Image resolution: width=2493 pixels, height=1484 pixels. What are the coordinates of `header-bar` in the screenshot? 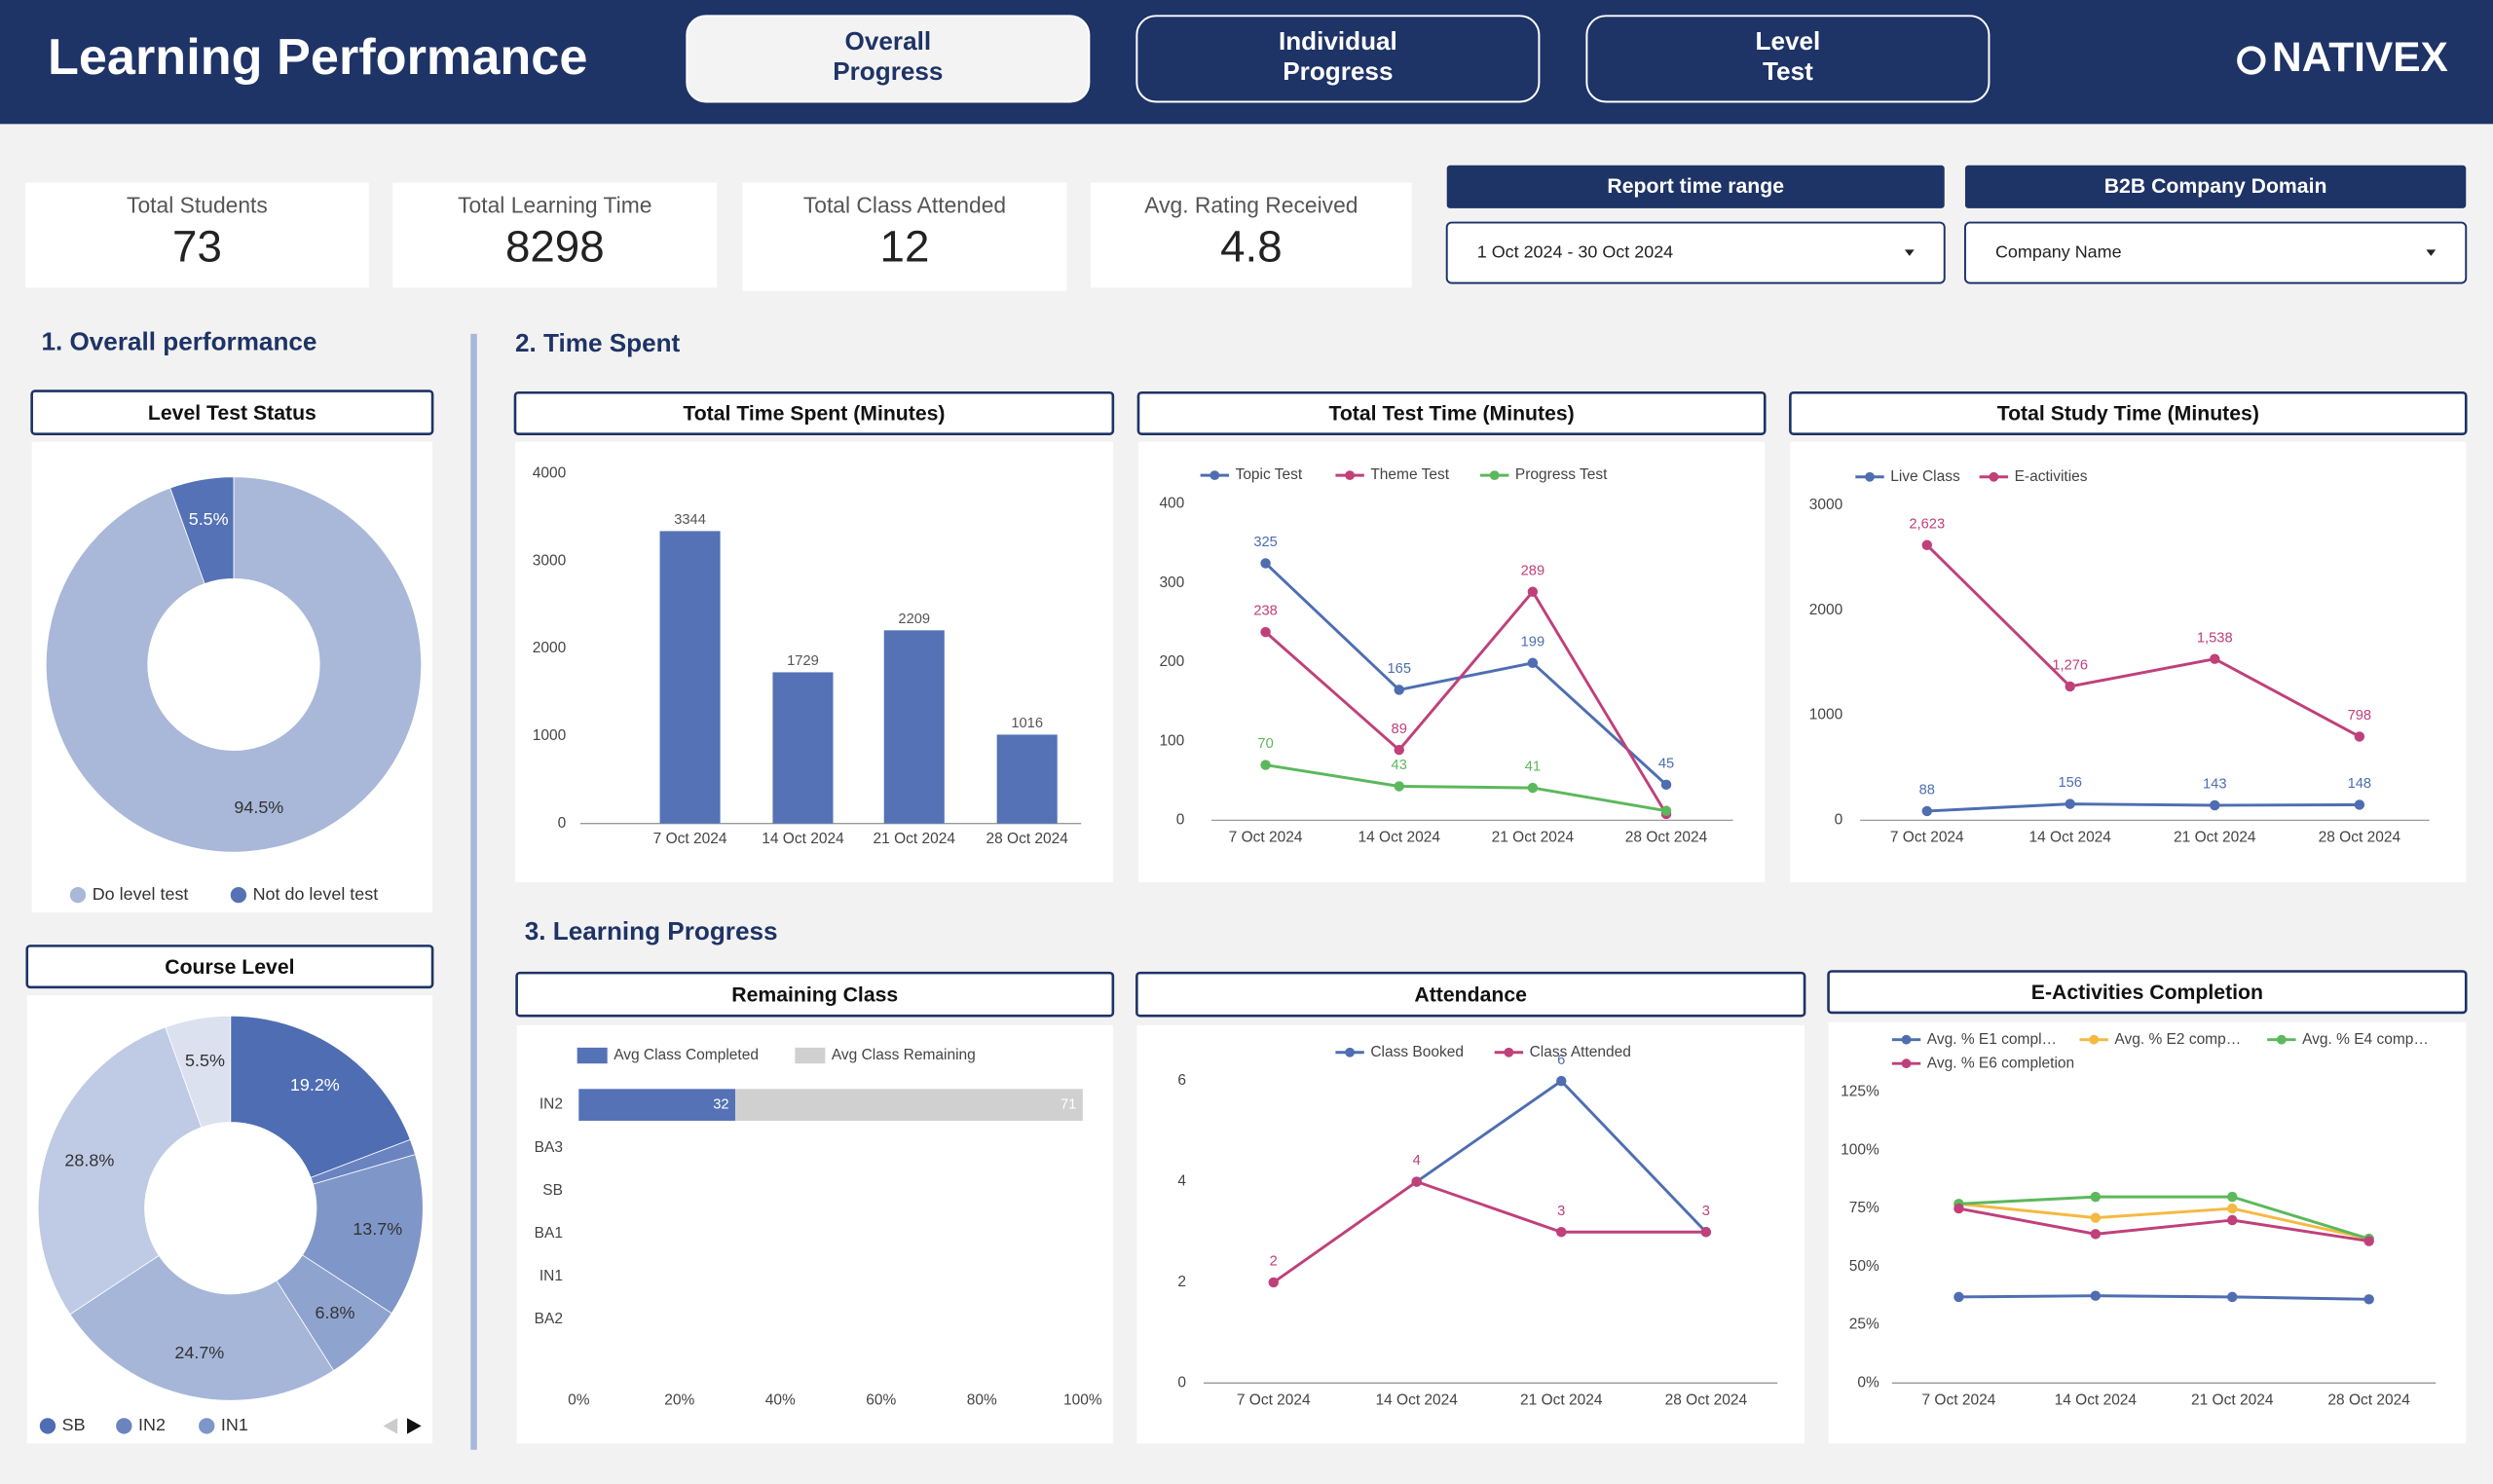 It's located at (1247, 63).